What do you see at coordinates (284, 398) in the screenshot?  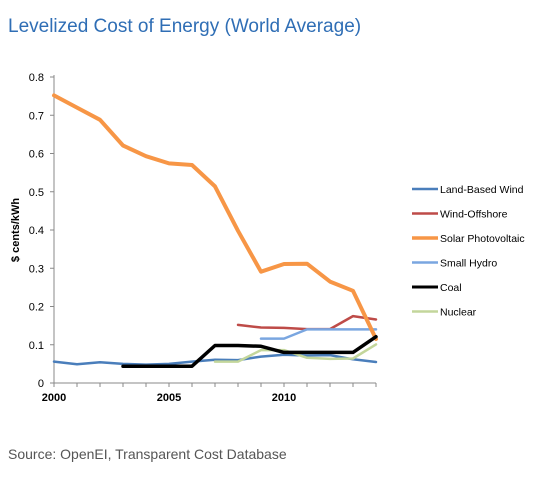 I see `x-tick-label: 2010` at bounding box center [284, 398].